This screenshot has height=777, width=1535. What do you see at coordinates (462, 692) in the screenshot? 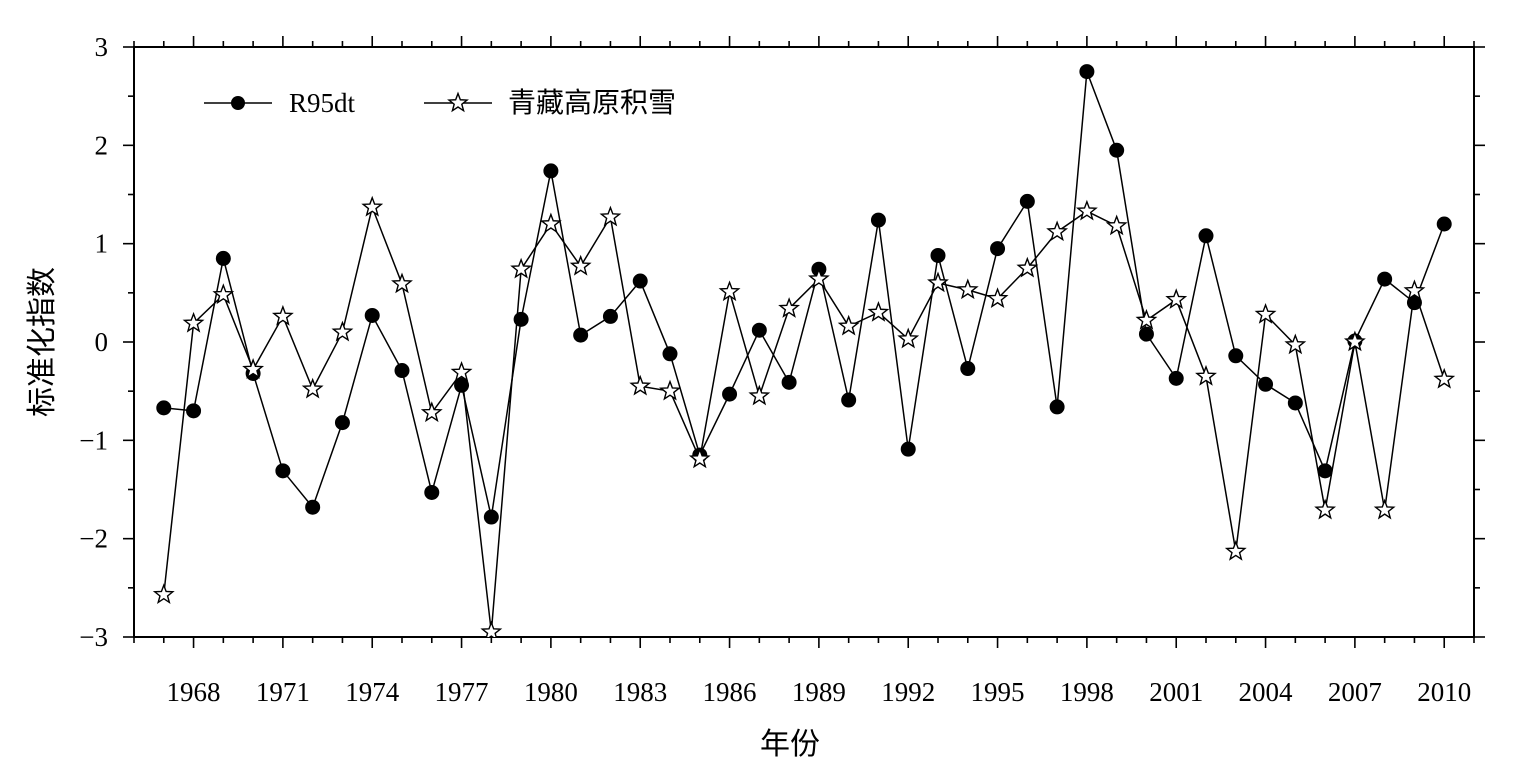
I see `x-tick-label: 1977` at bounding box center [462, 692].